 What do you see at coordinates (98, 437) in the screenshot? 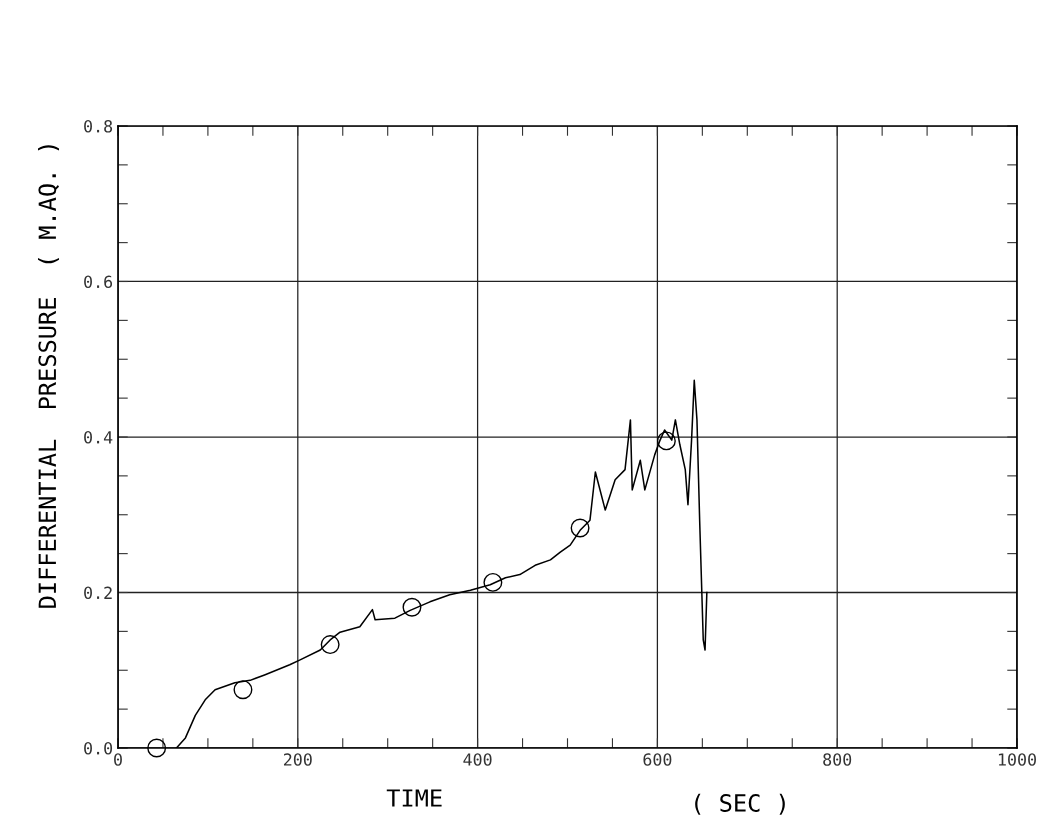
I see `y-tick-label: 0.4` at bounding box center [98, 437].